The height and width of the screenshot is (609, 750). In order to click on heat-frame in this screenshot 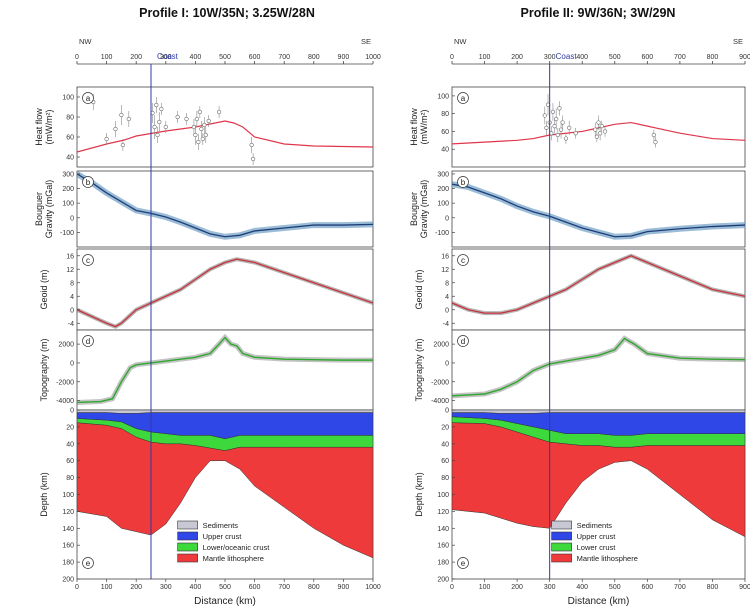, I will do `click(225, 127)`.